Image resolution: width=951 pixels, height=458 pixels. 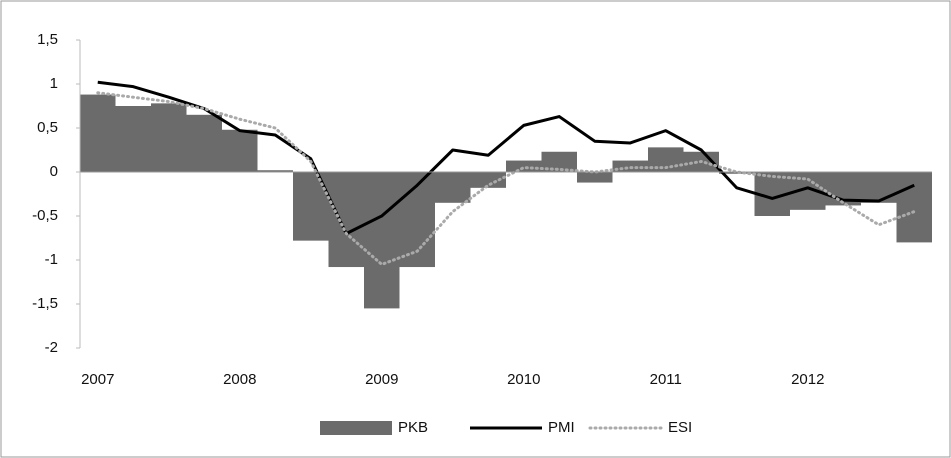 I want to click on y-tick-label: 1, so click(x=54, y=83).